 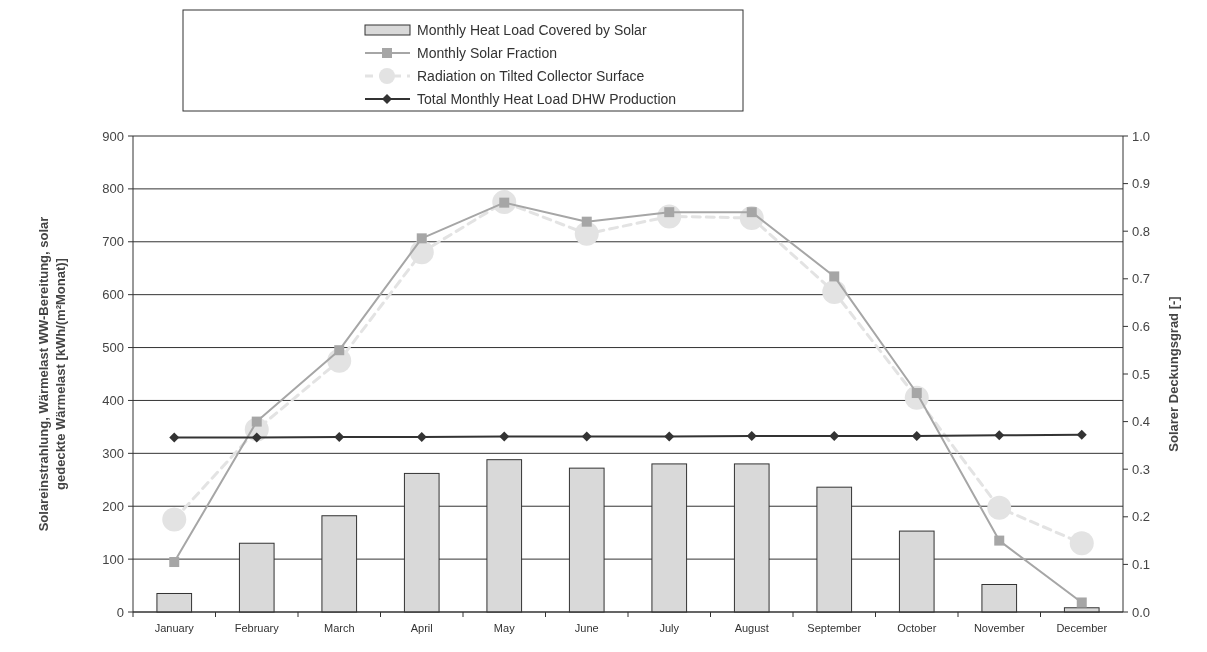 I want to click on x-tick-label: May, so click(x=504, y=628).